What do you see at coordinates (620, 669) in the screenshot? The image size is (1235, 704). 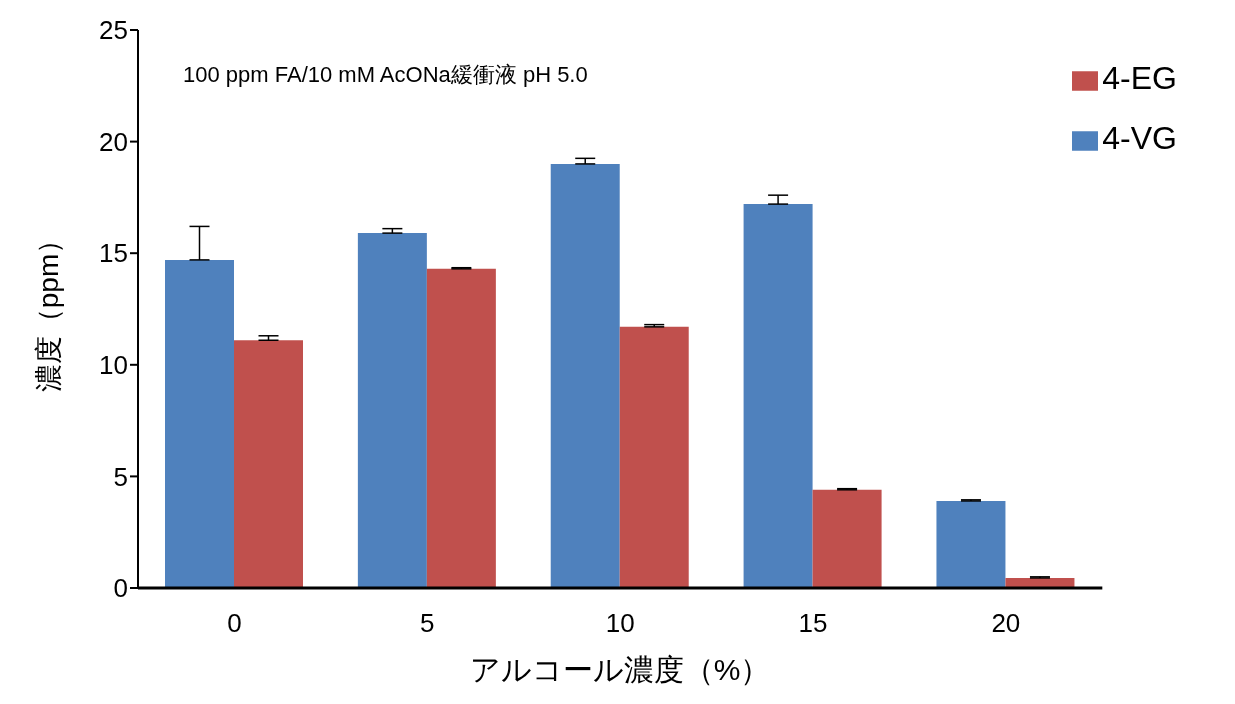 I see `x-axis-title: アルコール濃度（%）` at bounding box center [620, 669].